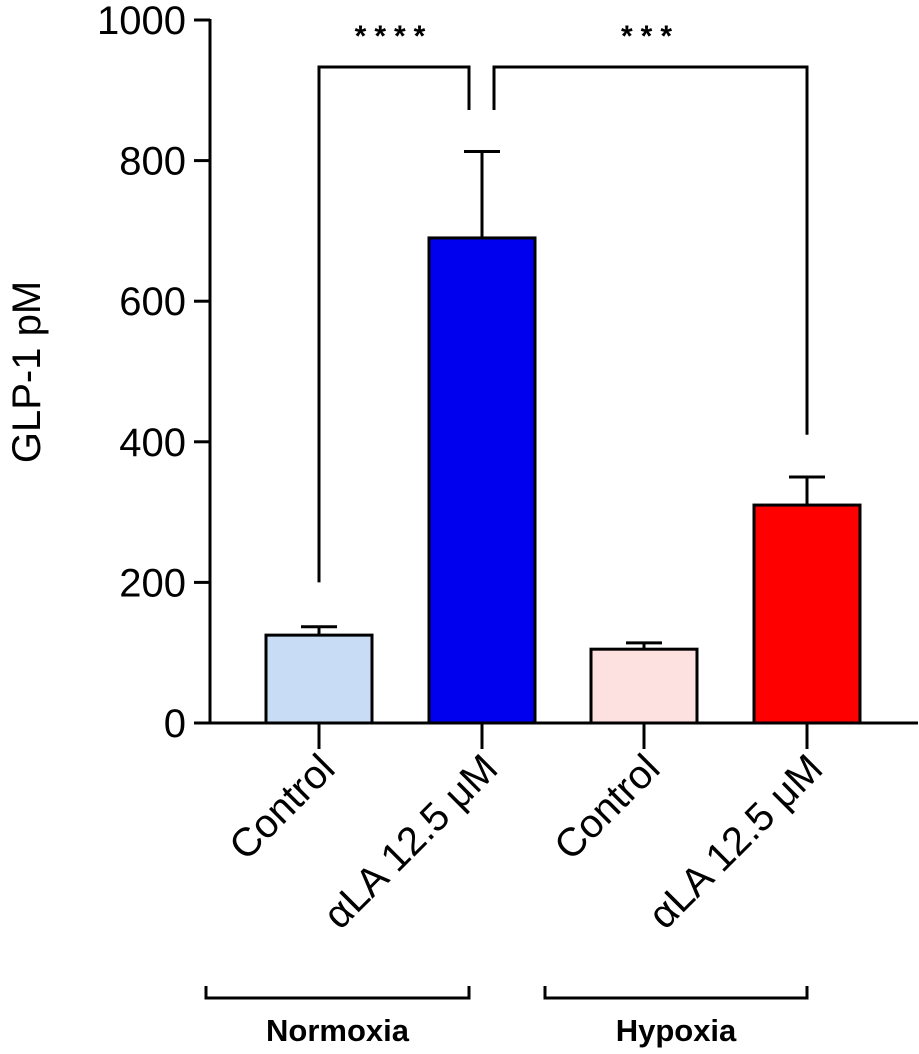  What do you see at coordinates (564, 735) in the screenshot?
I see `x-axis` at bounding box center [564, 735].